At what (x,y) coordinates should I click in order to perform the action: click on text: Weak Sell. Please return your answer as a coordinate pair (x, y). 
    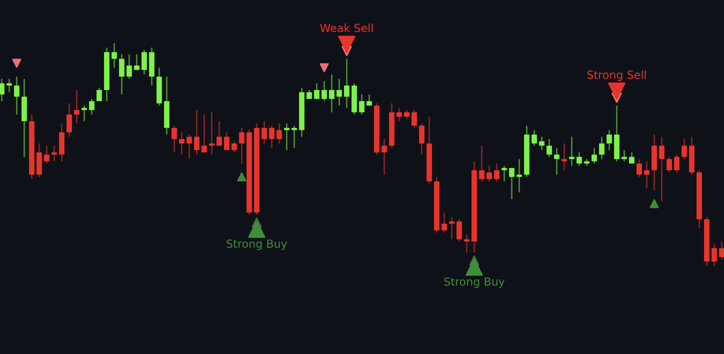
    Looking at the image, I should click on (346, 28).